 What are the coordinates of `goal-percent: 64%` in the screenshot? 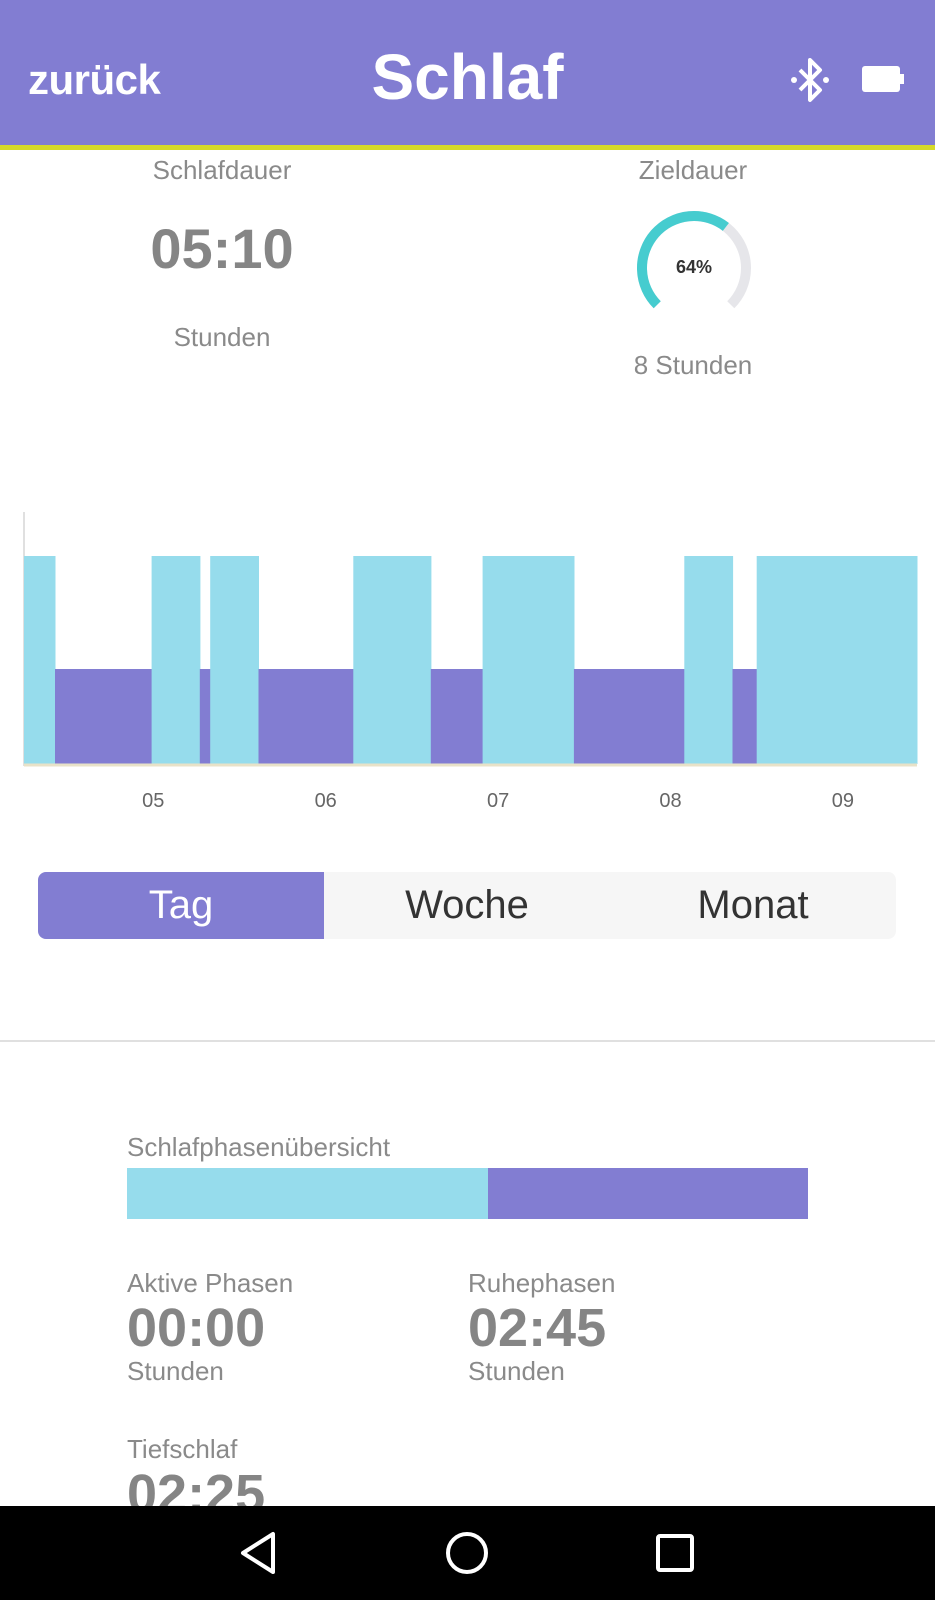 It's located at (694, 267).